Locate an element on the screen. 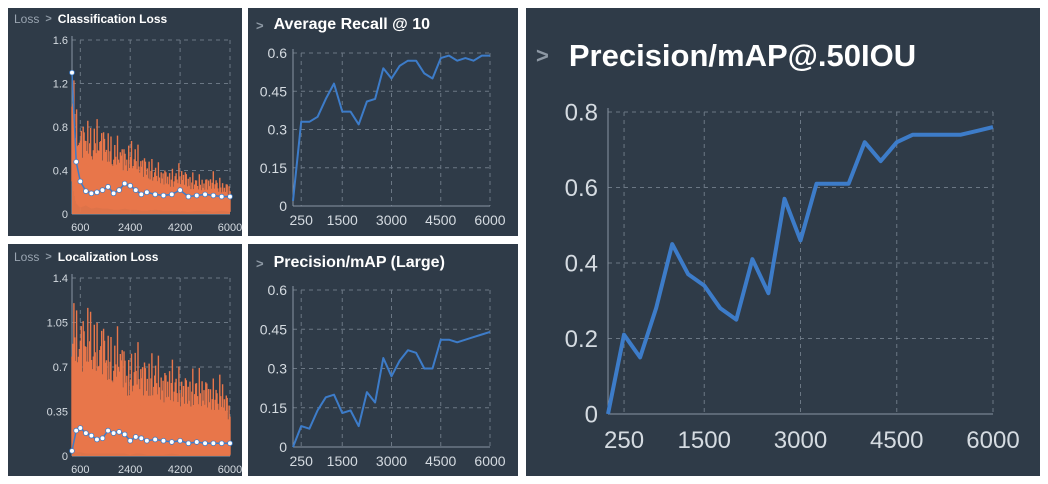 Image resolution: width=1048 pixels, height=484 pixels. card-header: > Precision/mAP (Large) is located at coordinates (350, 263).